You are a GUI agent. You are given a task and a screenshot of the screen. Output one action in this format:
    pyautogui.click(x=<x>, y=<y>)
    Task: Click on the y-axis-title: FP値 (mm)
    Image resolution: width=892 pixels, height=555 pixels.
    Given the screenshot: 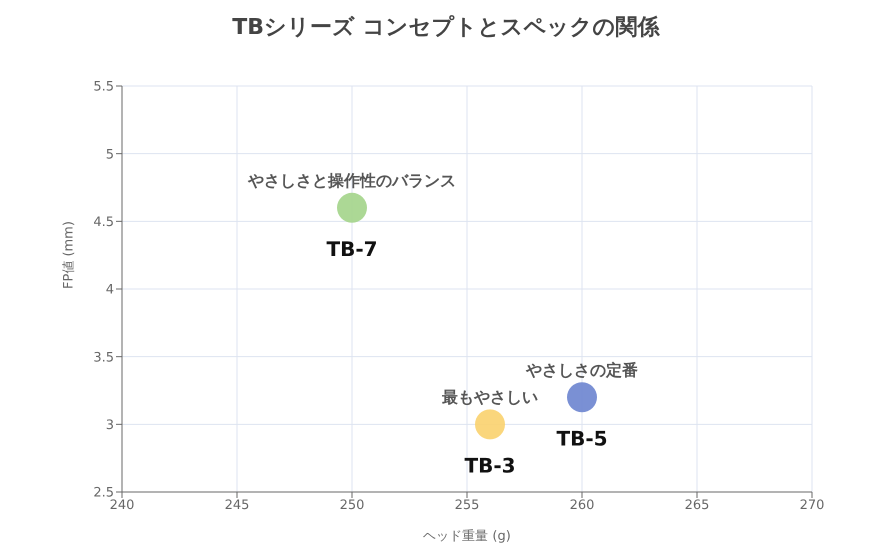 What is the action you would take?
    pyautogui.click(x=69, y=255)
    